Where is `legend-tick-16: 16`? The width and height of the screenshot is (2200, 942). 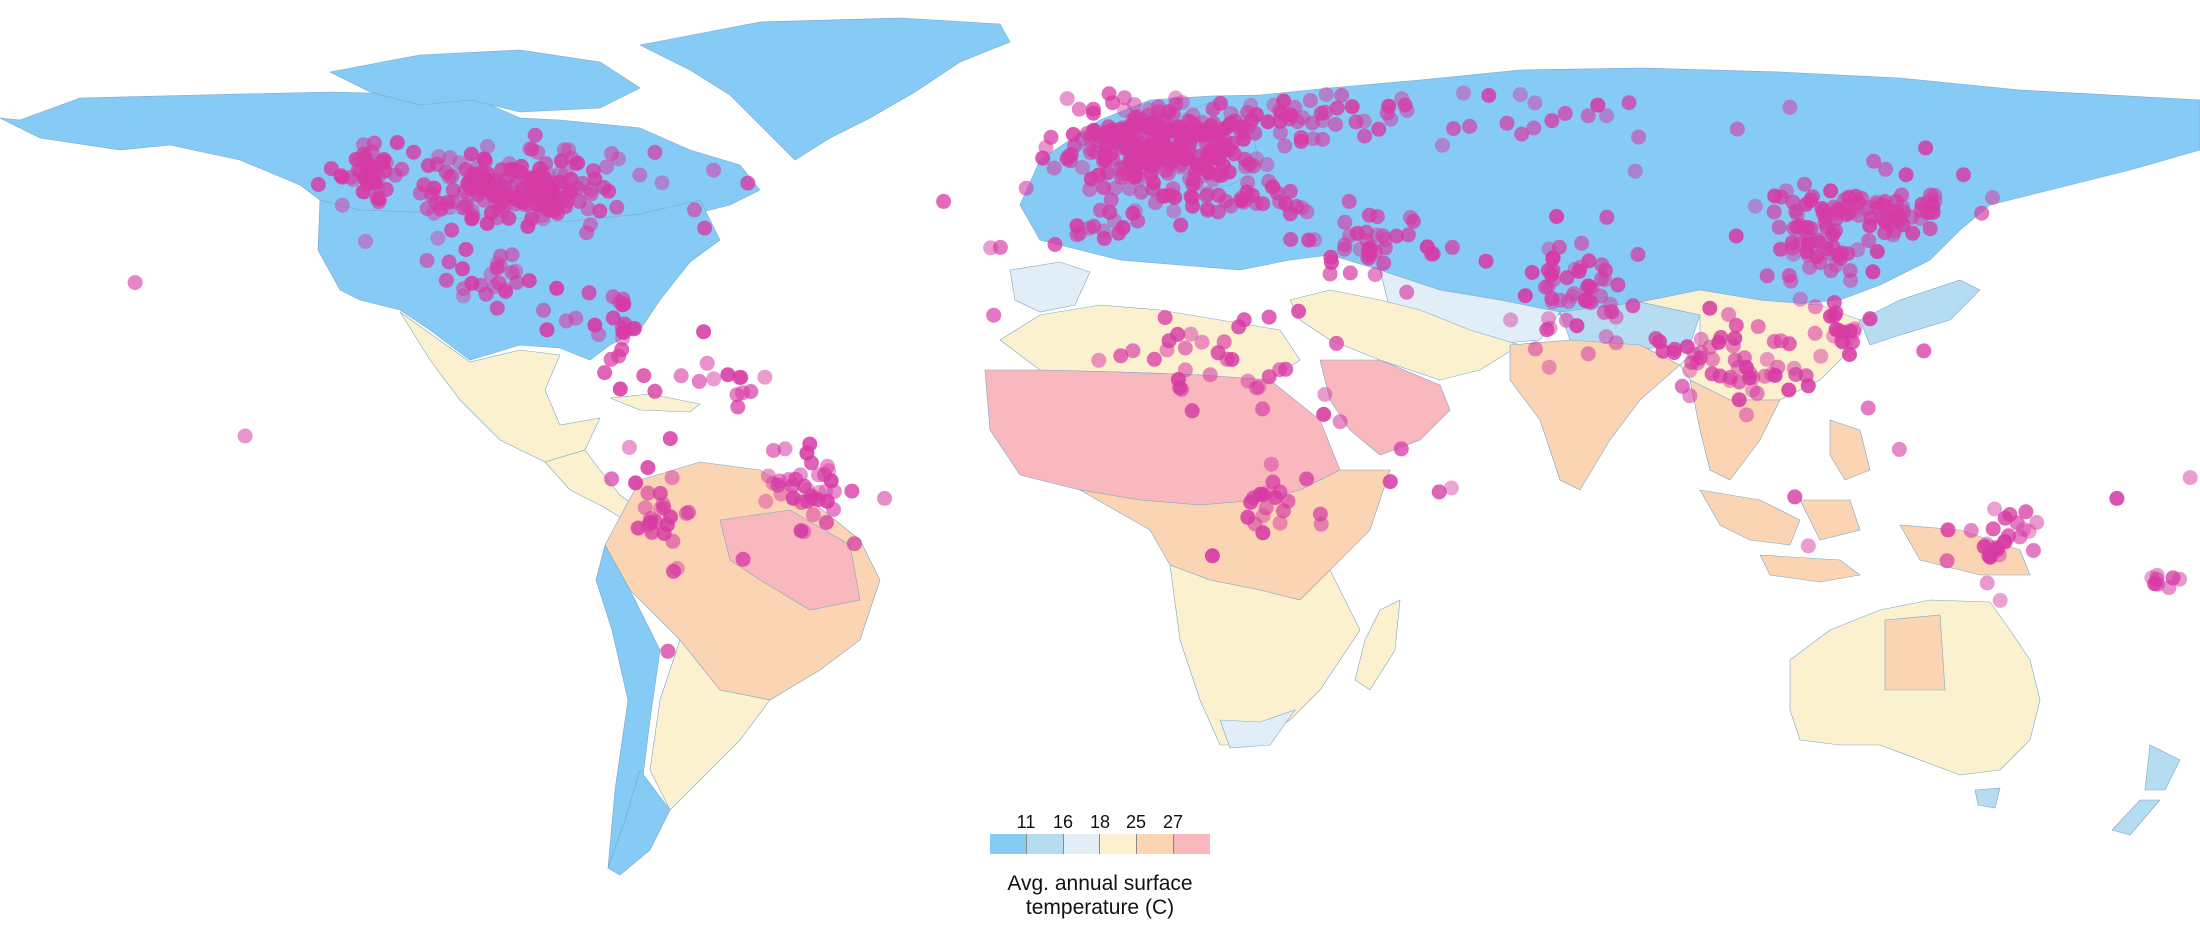
legend-tick-16: 16 is located at coordinates (1063, 822).